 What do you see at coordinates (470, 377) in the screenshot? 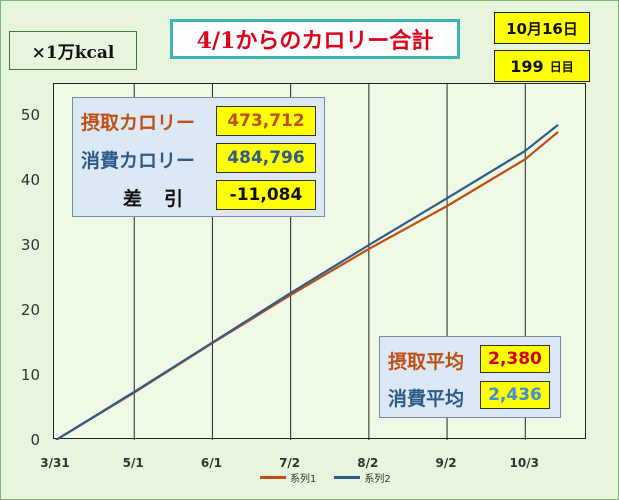
I see `average-panel: 摂取平均 2,380 消費平均 2,436` at bounding box center [470, 377].